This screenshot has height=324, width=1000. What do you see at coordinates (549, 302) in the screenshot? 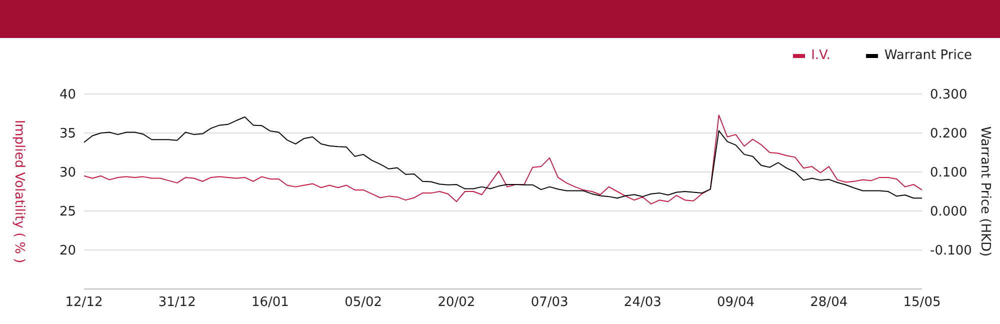
I see `x-tick-label: 07/03` at bounding box center [549, 302].